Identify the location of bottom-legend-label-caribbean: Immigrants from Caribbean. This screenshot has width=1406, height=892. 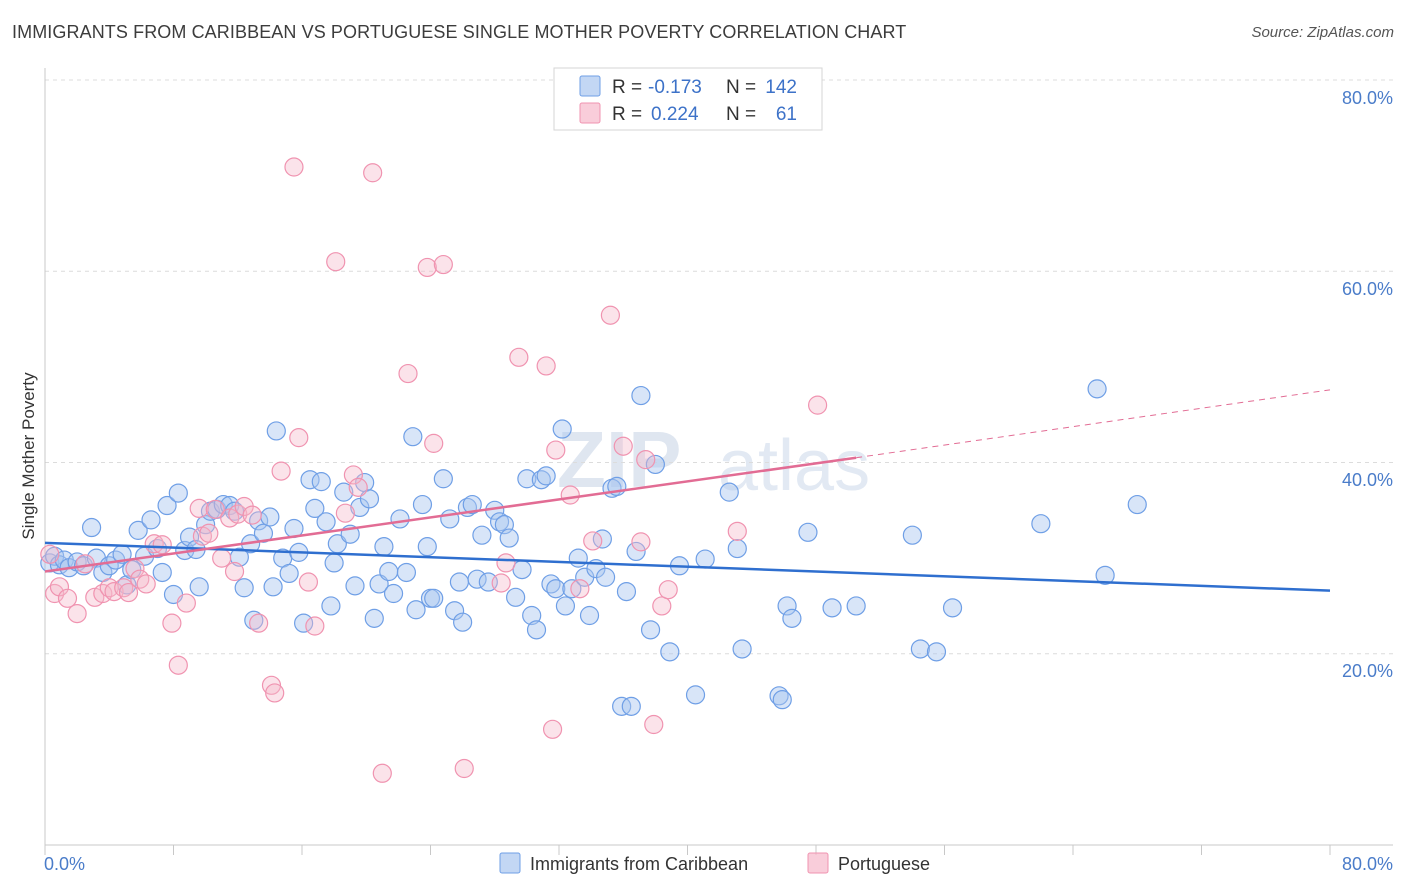
(639, 864).